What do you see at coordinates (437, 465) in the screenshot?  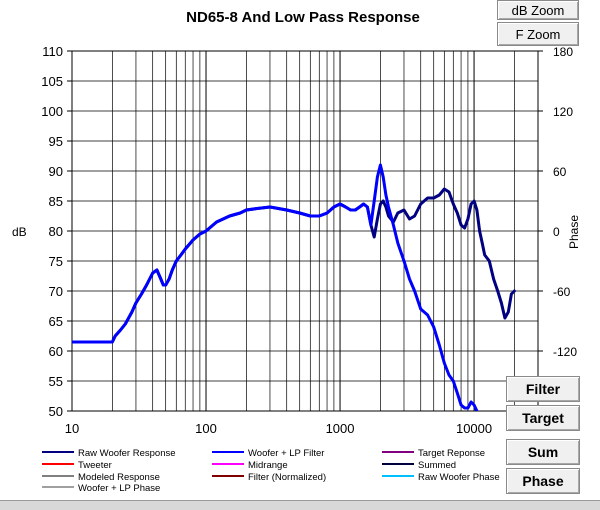 I see `legend-label: Summed` at bounding box center [437, 465].